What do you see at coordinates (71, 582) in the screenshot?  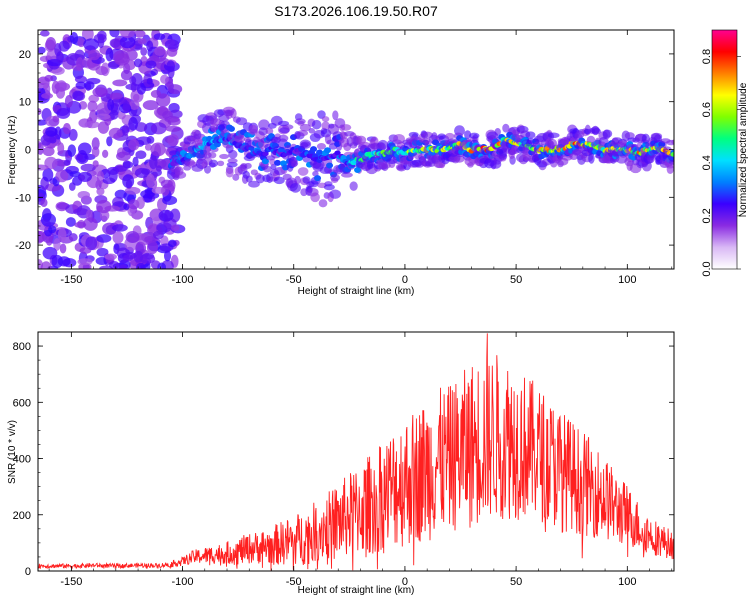 I see `x-tick-label: -150` at bounding box center [71, 582].